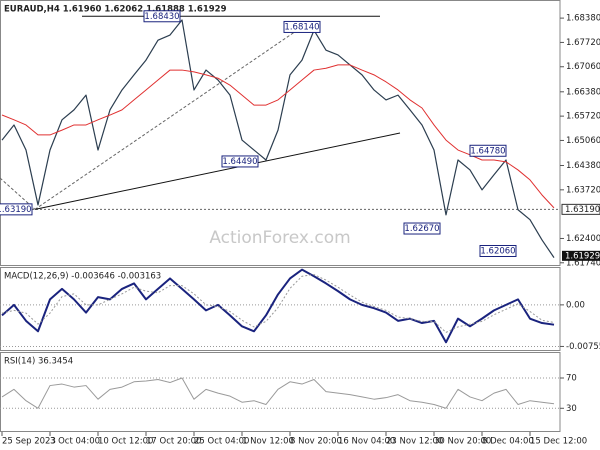  What do you see at coordinates (82, 277) in the screenshot?
I see `panel-title: MACD(12,26,9) -0.003646 -0.003163` at bounding box center [82, 277].